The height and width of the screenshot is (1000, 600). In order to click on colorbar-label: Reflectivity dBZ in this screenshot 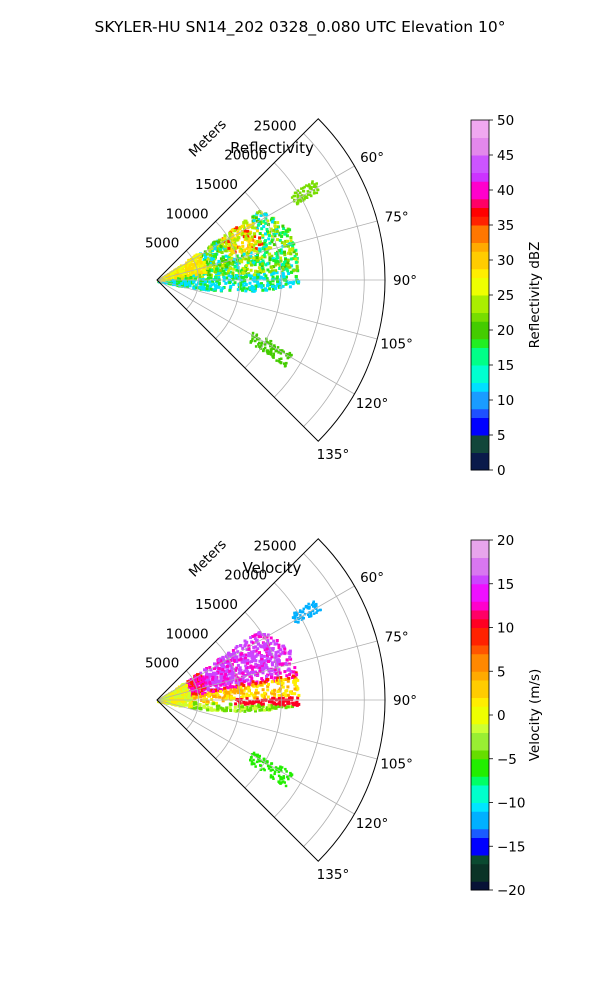, I will do `click(535, 295)`.